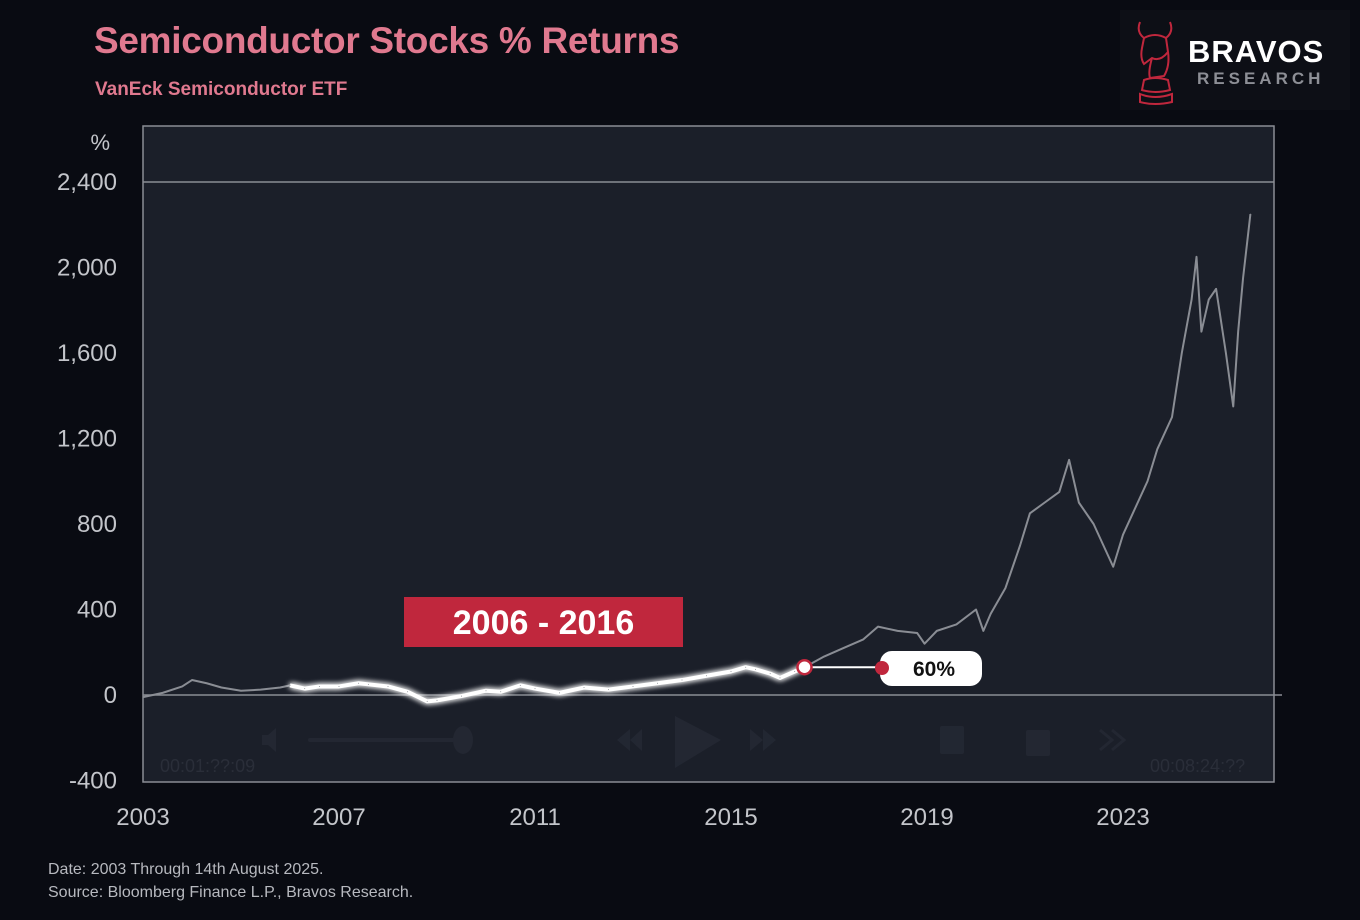 This screenshot has height=920, width=1360. I want to click on x-tick-label: 2015, so click(730, 817).